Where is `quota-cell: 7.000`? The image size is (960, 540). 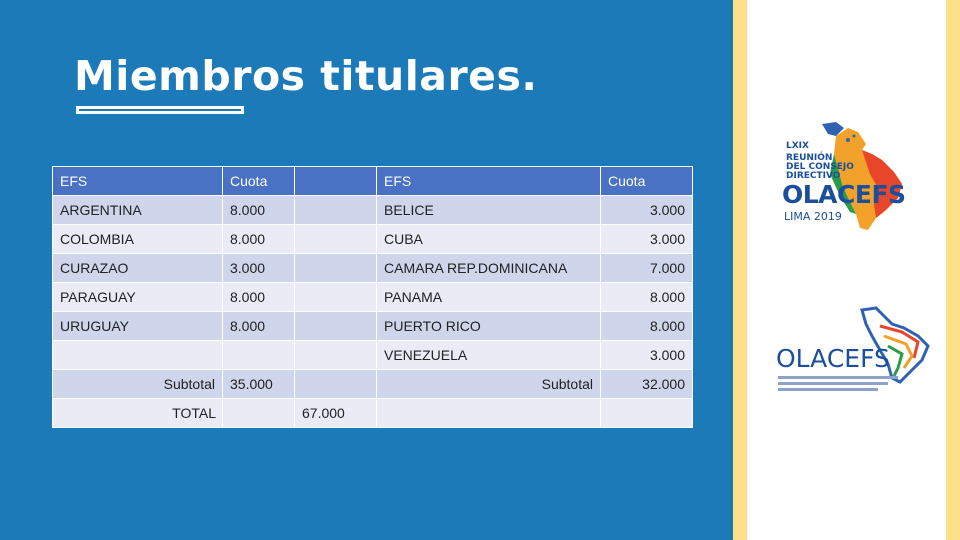
quota-cell: 7.000 is located at coordinates (646, 268).